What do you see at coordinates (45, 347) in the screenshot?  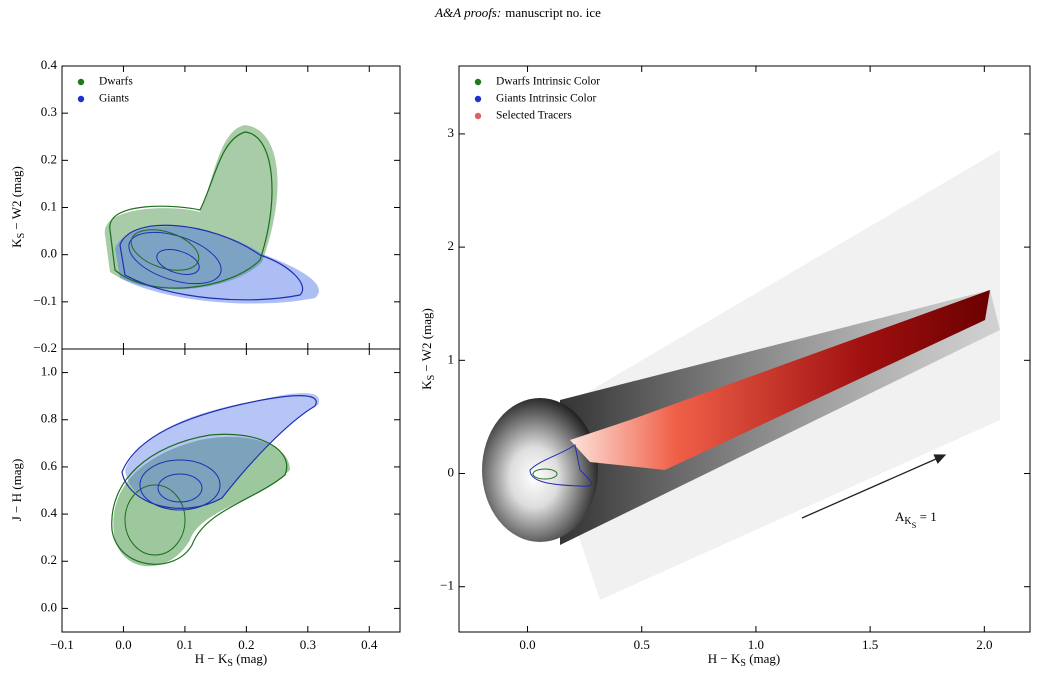 I see `y-tick-label: −0.2` at bounding box center [45, 347].